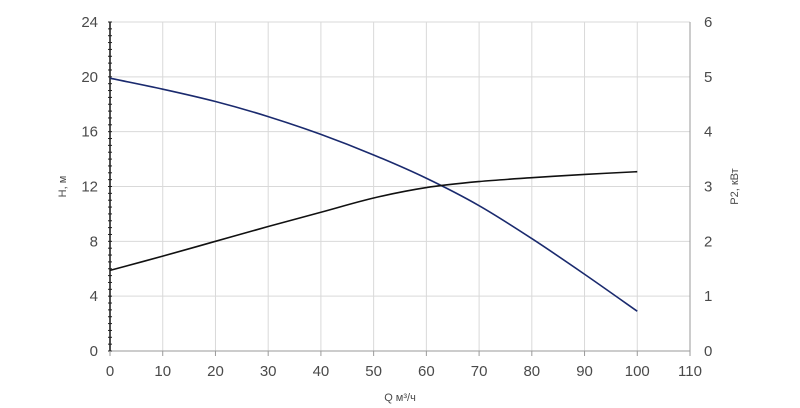 This screenshot has width=800, height=408. I want to click on y-right-tick-label: 1, so click(708, 296).